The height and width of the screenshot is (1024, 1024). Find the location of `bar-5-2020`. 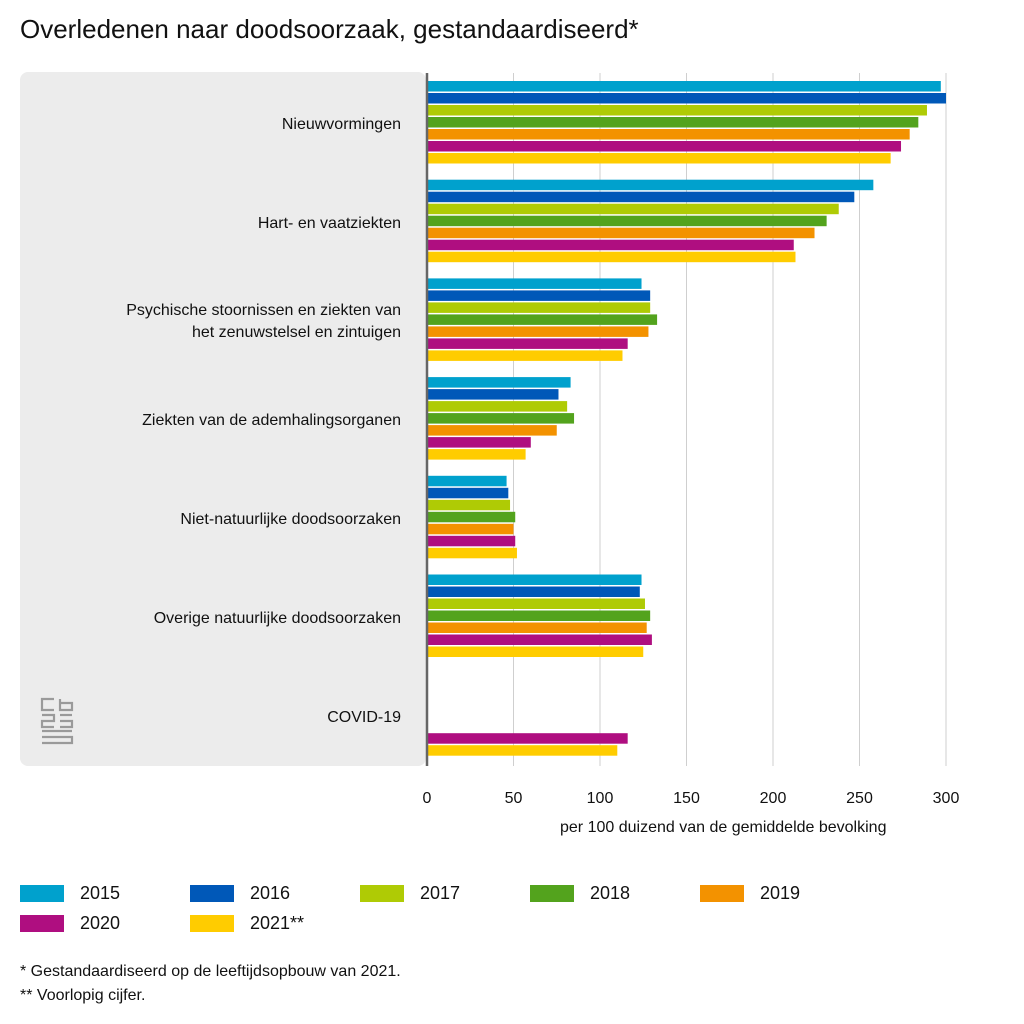

bar-5-2020 is located at coordinates (471, 541).